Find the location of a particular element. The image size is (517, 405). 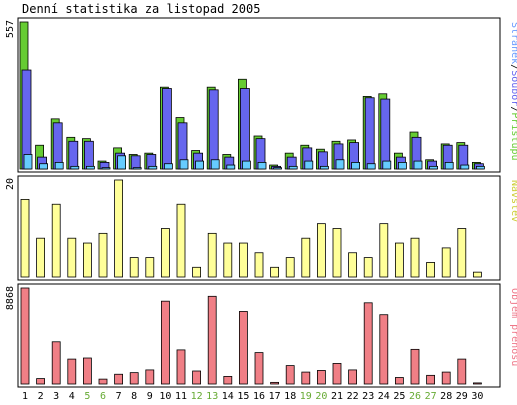

x-tick-label-28: 28 is located at coordinates (446, 396).